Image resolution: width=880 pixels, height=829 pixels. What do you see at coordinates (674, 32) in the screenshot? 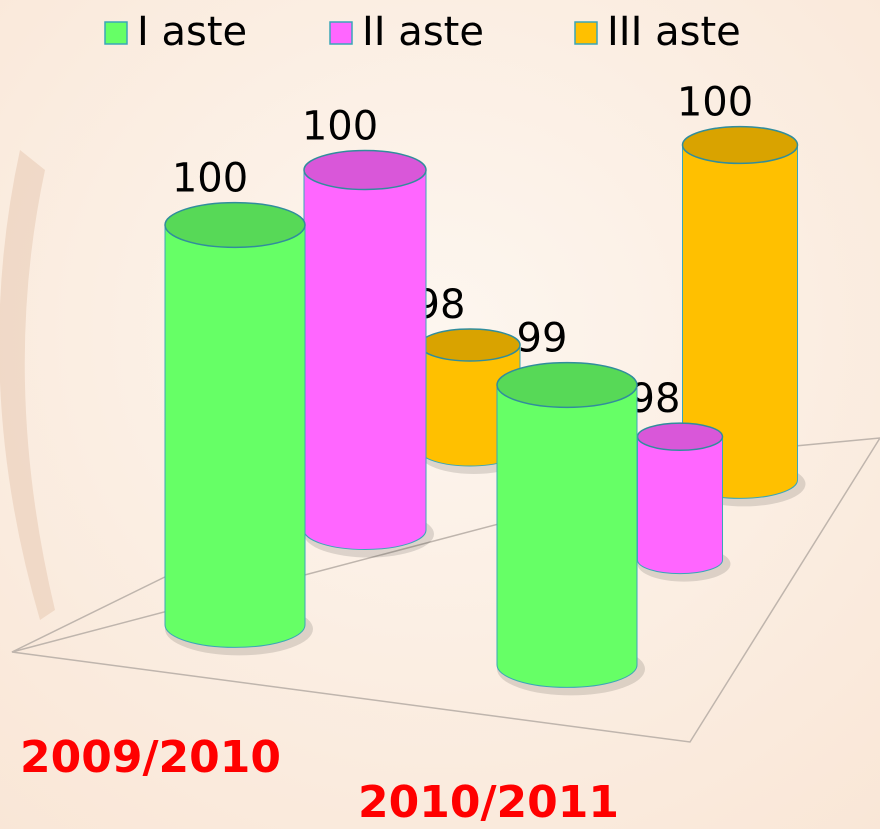
I see `legend-label: III aste` at bounding box center [674, 32].